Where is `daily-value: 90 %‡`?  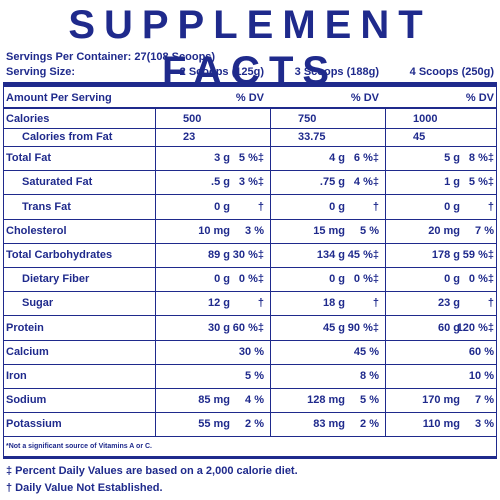
daily-value: 90 %‡ is located at coordinates (363, 327).